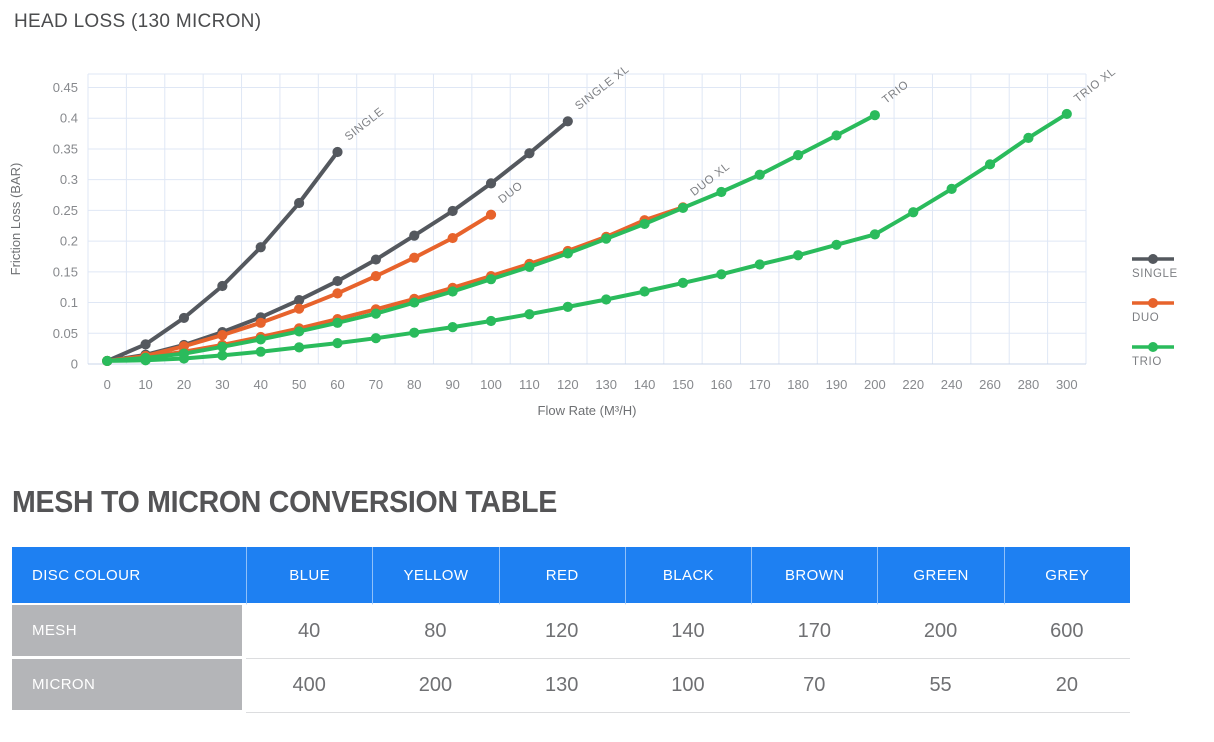  Describe the element at coordinates (129, 686) in the screenshot. I see `table-row-label: MICRON` at that location.